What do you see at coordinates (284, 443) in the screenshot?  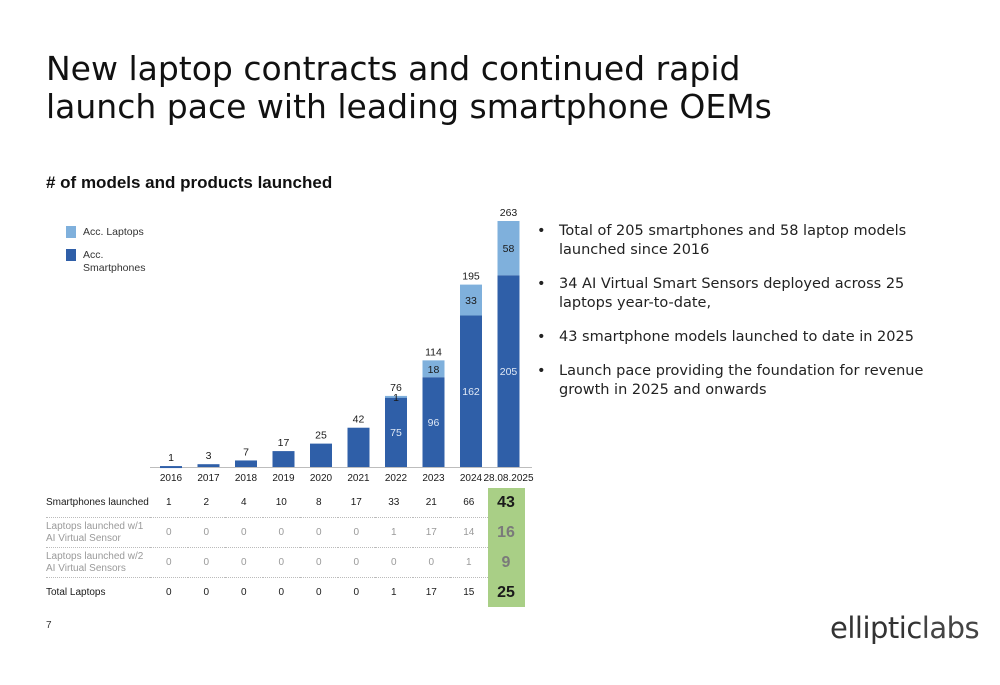 I see `total-label: 17` at bounding box center [284, 443].